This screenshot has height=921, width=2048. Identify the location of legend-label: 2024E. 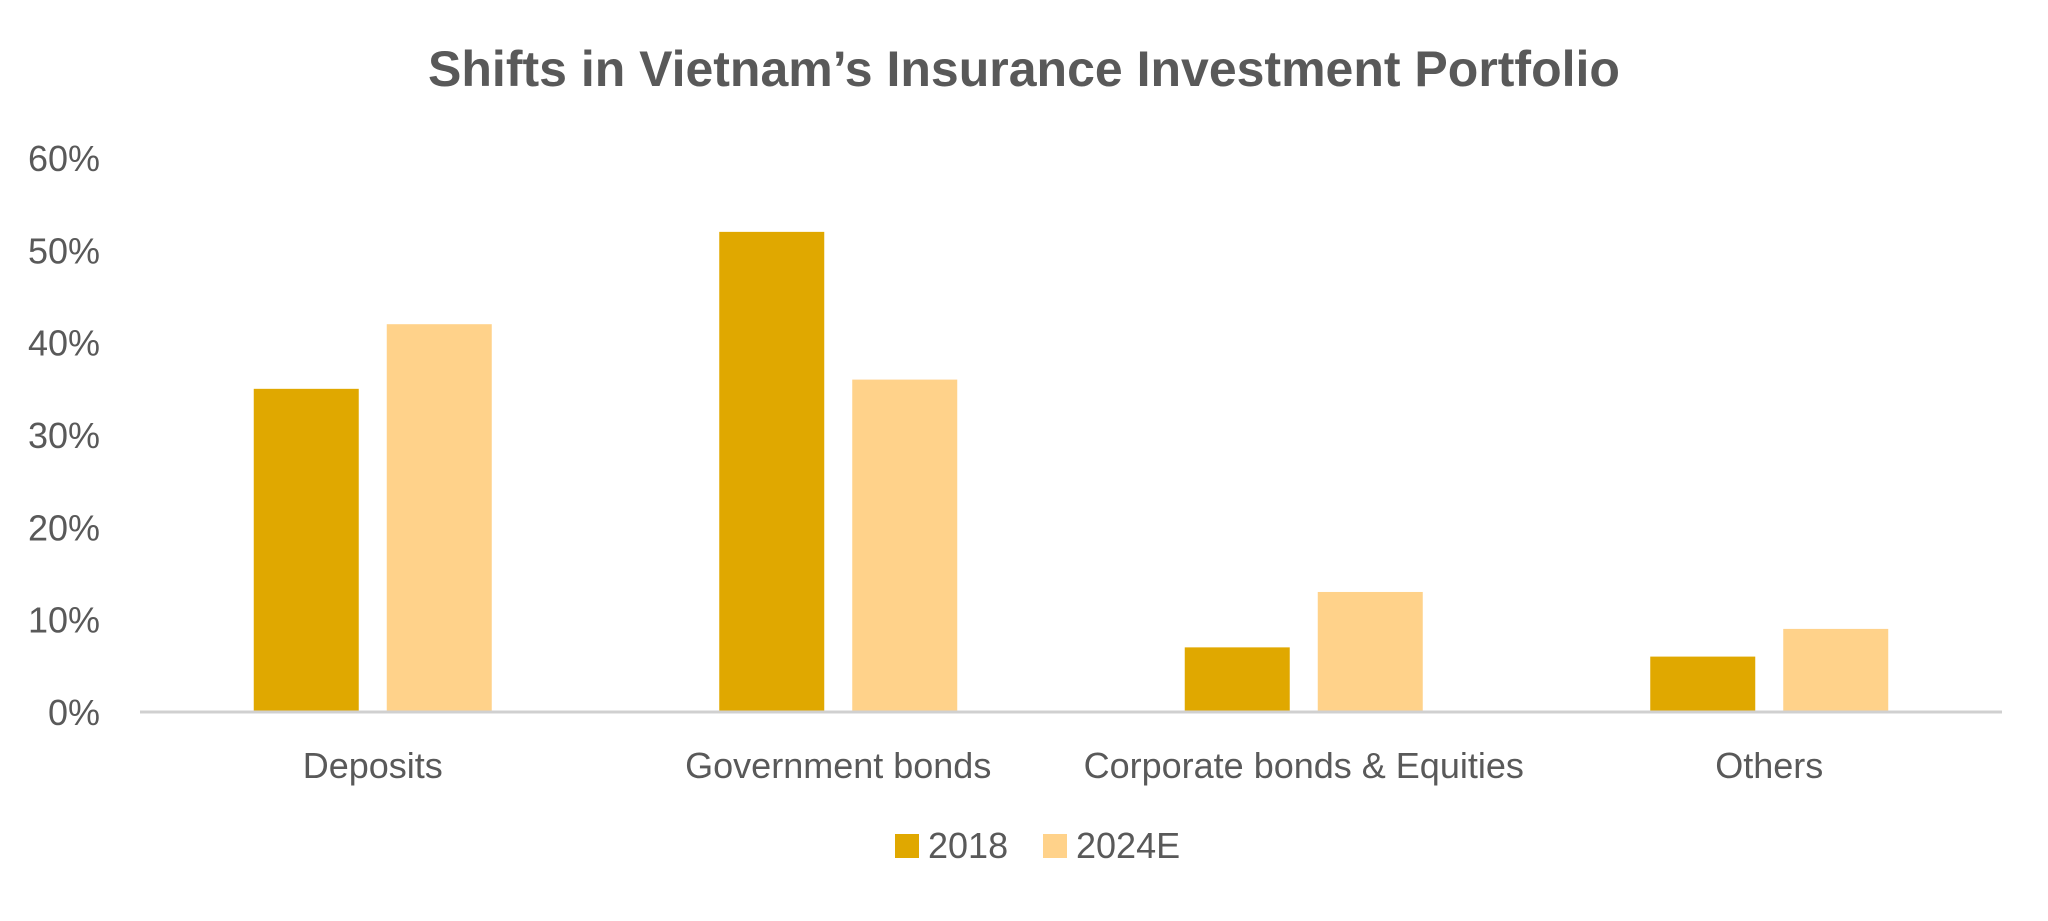
(1128, 845).